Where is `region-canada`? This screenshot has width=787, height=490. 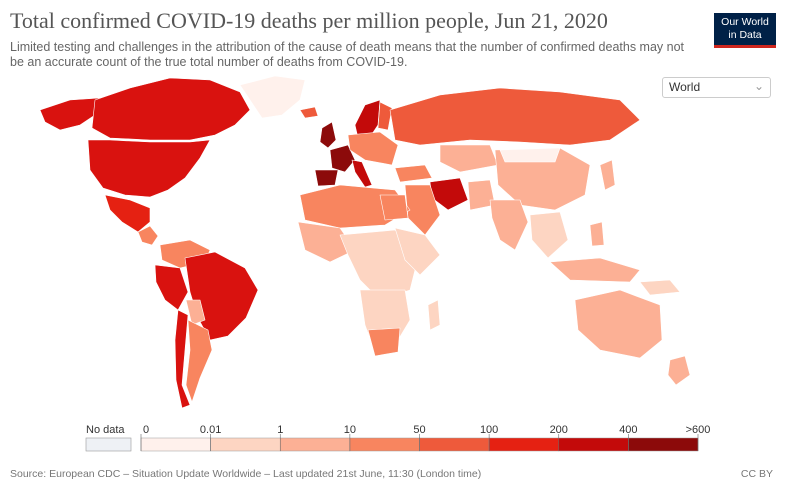
region-canada is located at coordinates (171, 109).